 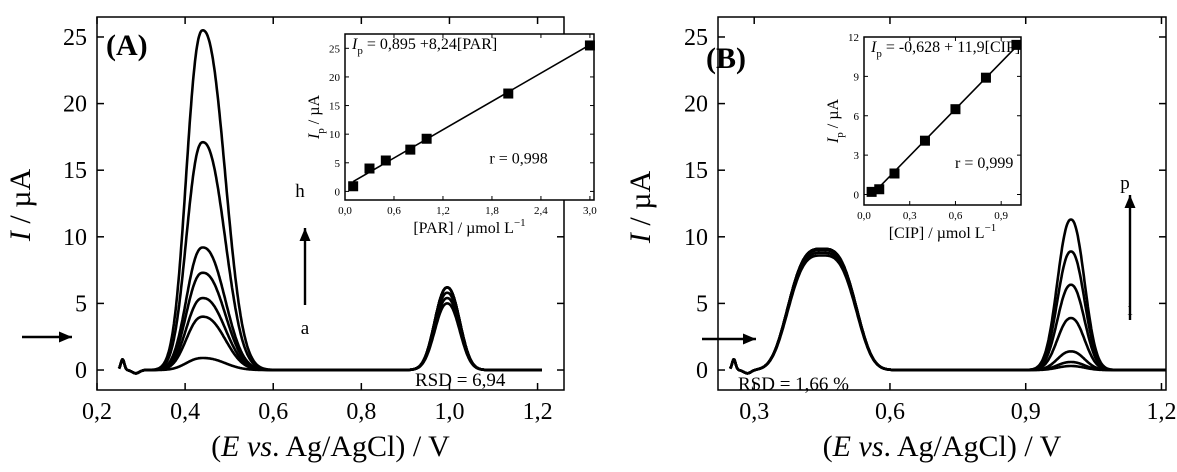 I want to click on x-tick-label: 0,4, so click(x=185, y=412).